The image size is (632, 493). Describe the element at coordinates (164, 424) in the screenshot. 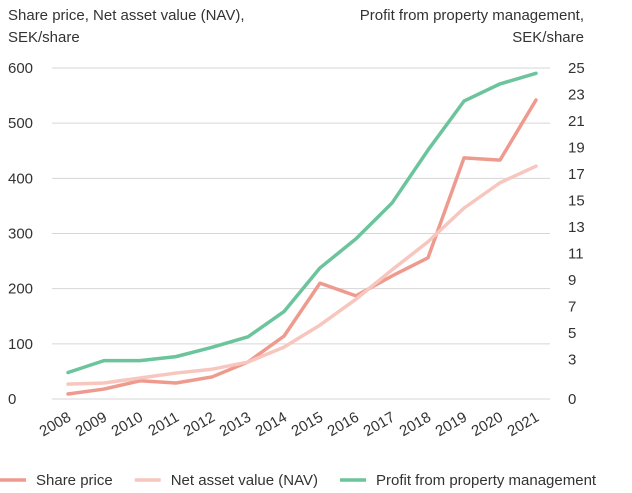

I see `x-tick-label: 2011` at that location.